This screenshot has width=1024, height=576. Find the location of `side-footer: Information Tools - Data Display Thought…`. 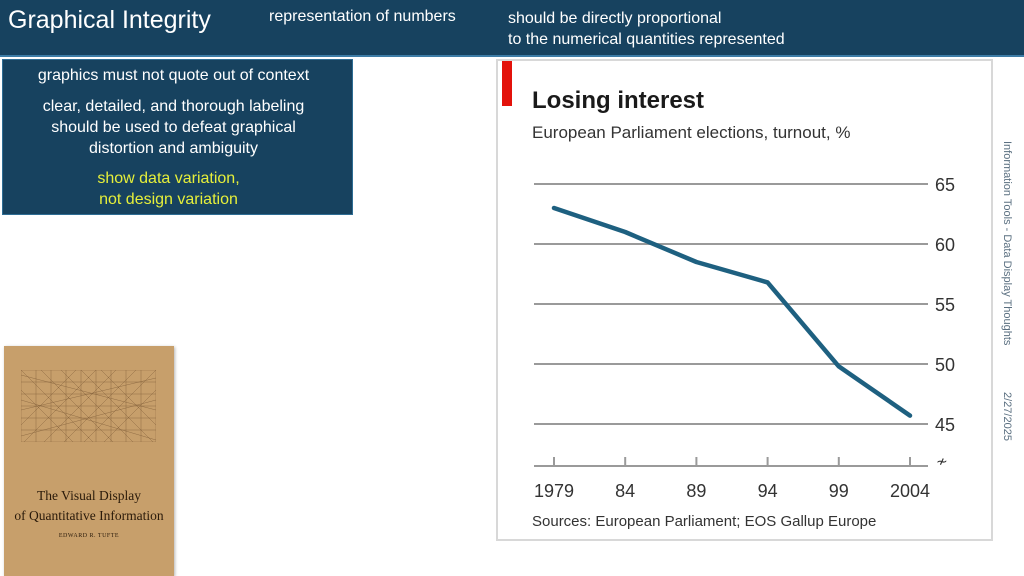

side-footer: Information Tools - Data Display Thought… is located at coordinates (1009, 296).